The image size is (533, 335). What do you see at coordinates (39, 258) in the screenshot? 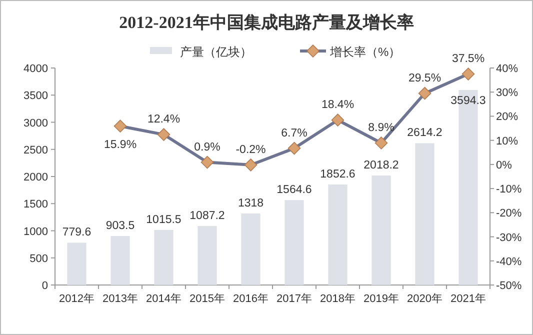
I see `y-tick-label: 500` at bounding box center [39, 258].